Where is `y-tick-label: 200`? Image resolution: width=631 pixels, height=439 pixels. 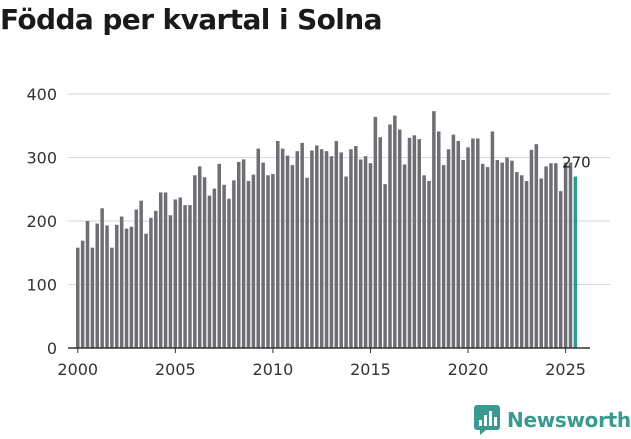 y-tick-label: 200 is located at coordinates (41, 221).